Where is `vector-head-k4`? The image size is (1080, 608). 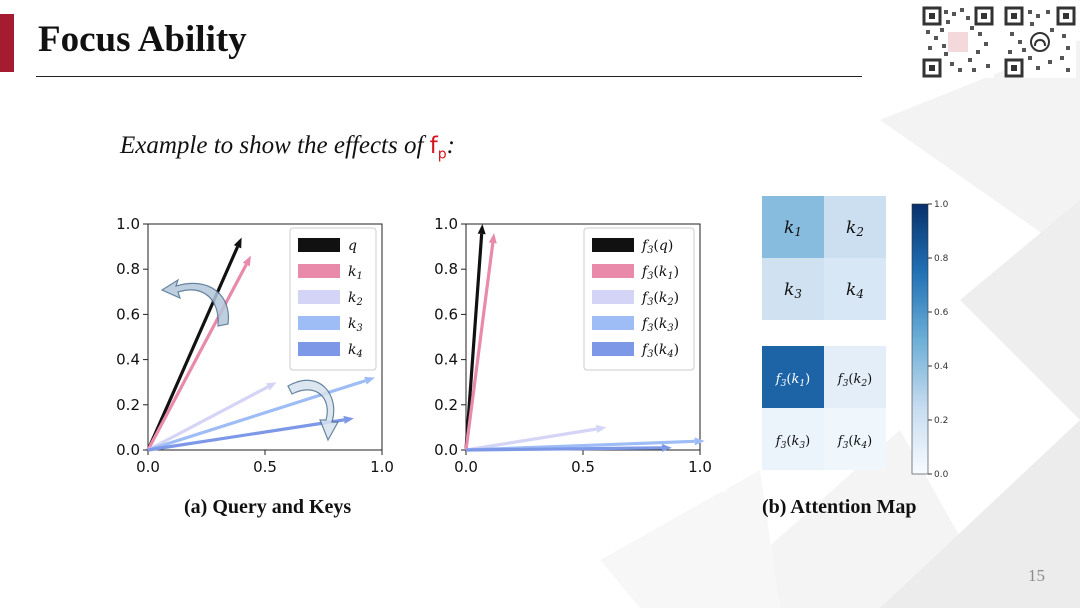 vector-head-k4 is located at coordinates (348, 419).